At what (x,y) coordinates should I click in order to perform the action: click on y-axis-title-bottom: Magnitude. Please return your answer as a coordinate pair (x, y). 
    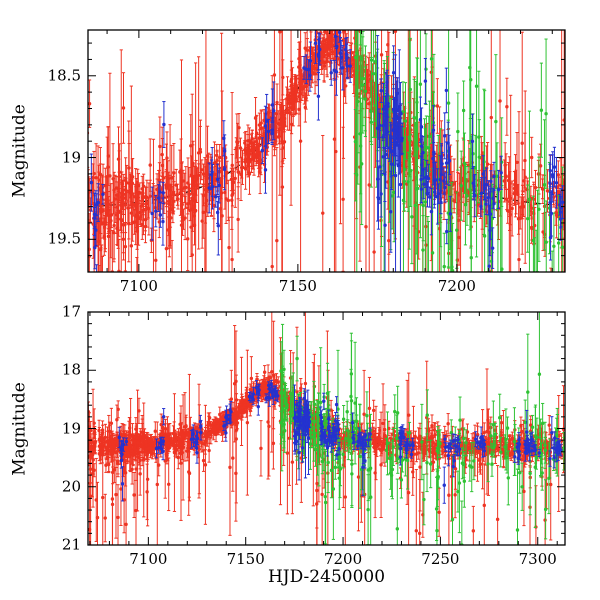
    Looking at the image, I should click on (19, 428).